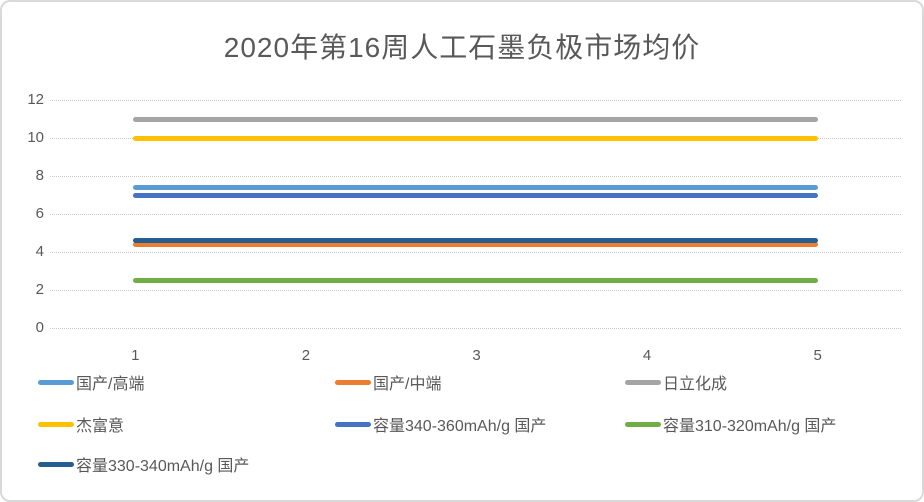 The image size is (924, 502). What do you see at coordinates (35, 99) in the screenshot?
I see `y-axis-tick-label: 12` at bounding box center [35, 99].